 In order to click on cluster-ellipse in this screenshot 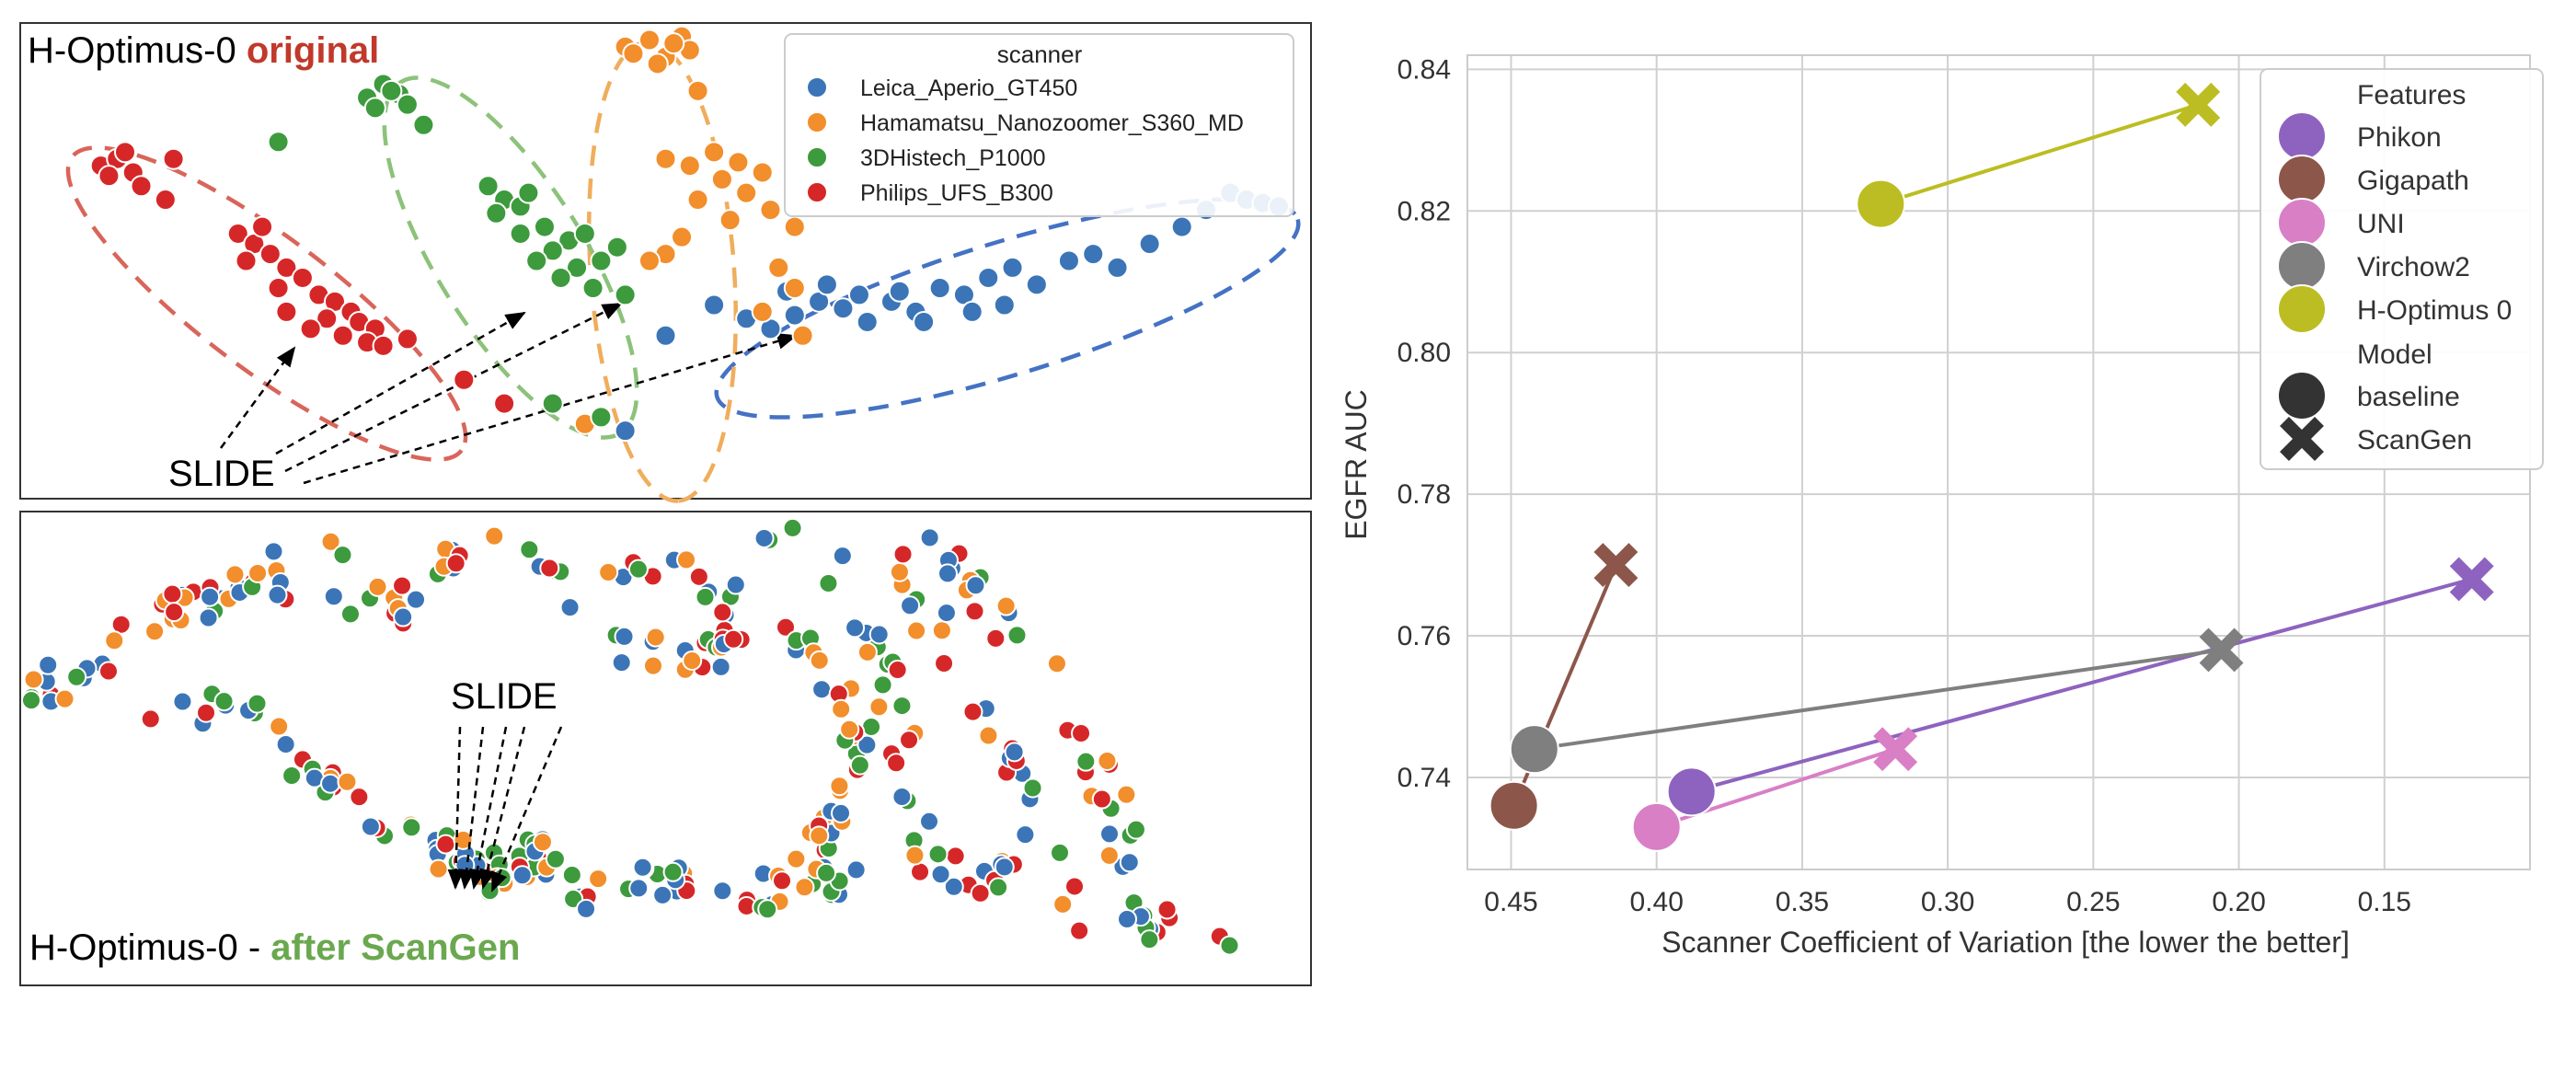, I will do `click(1007, 308)`.